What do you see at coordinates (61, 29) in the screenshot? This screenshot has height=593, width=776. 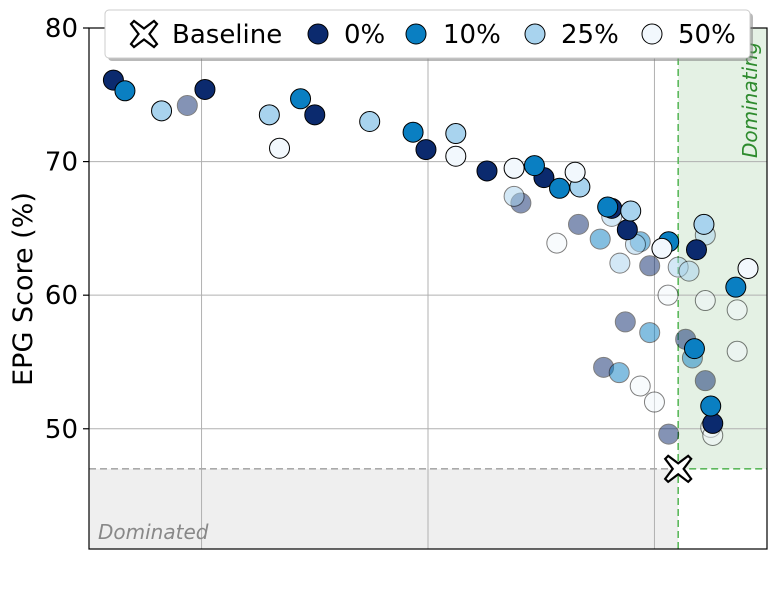 I see `y-tick-label: 80` at bounding box center [61, 29].